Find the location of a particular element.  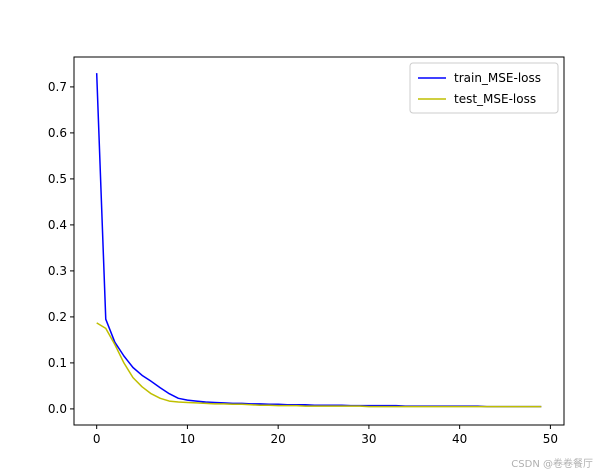

legend-label: test_MSE-loss is located at coordinates (495, 99).